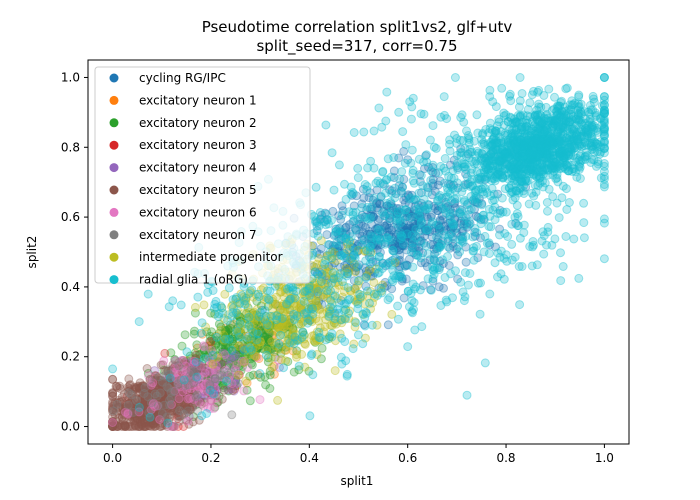  Describe the element at coordinates (74, 252) in the screenshot. I see `y-axis: 0.00.20.40.60.81.0` at that location.